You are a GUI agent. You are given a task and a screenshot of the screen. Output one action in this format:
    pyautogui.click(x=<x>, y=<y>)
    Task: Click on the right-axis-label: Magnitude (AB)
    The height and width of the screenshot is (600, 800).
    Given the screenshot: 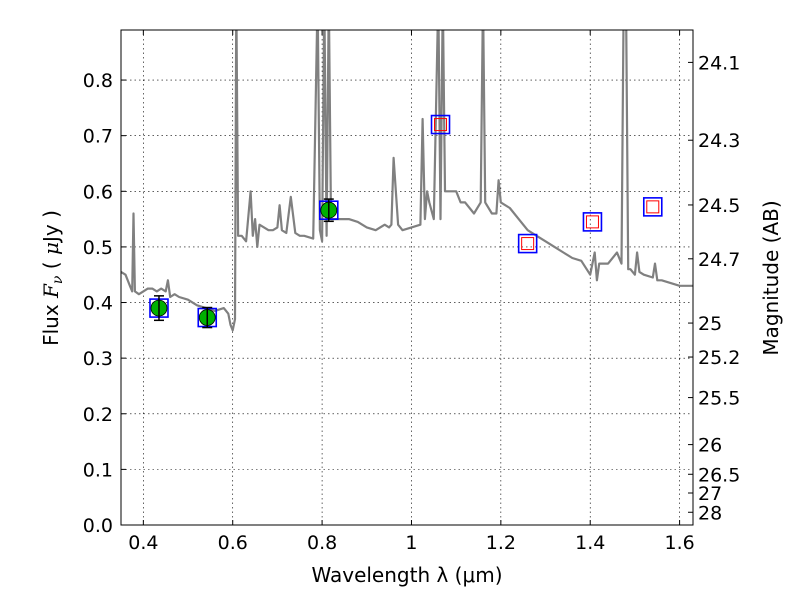 What is the action you would take?
    pyautogui.click(x=771, y=277)
    